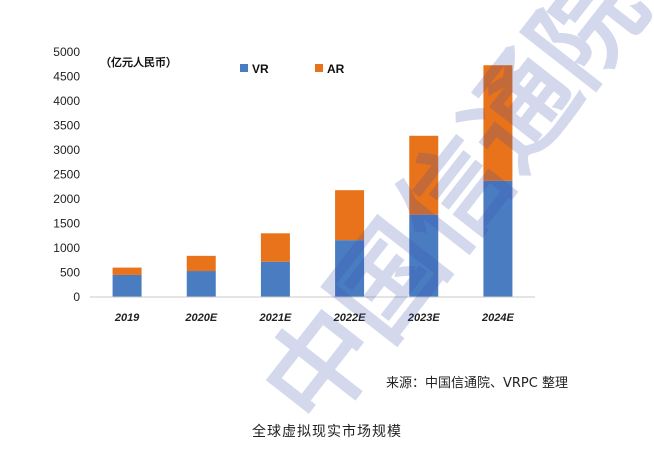  What do you see at coordinates (424, 175) in the screenshot?
I see `bar-ar-2023e` at bounding box center [424, 175].